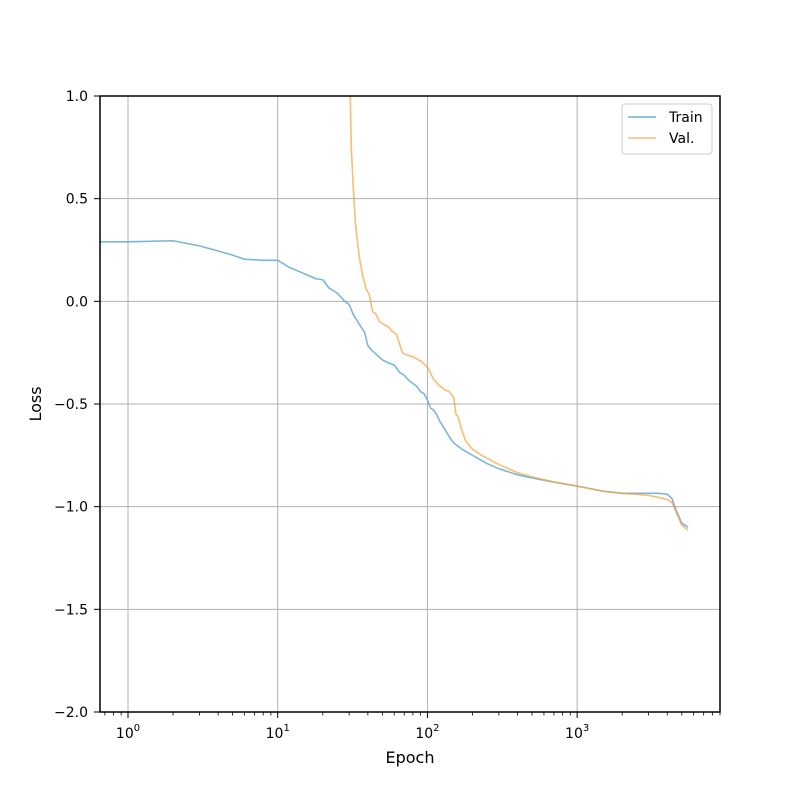 This screenshot has width=800, height=800. Describe the element at coordinates (427, 732) in the screenshot. I see `x-tick-label: 10²` at that location.